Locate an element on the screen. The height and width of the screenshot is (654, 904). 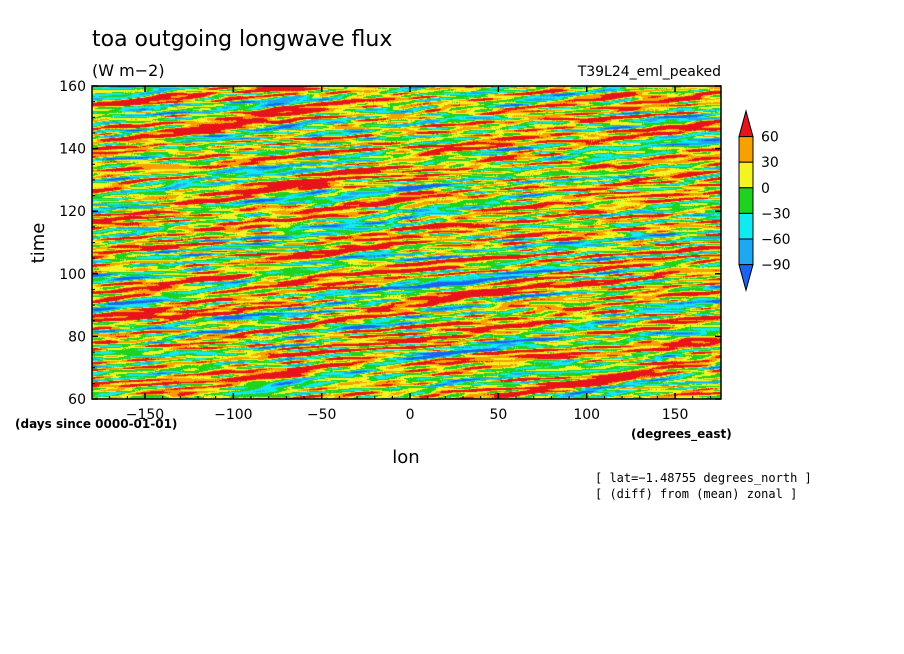
units-label: (W m−2) is located at coordinates (128, 70).